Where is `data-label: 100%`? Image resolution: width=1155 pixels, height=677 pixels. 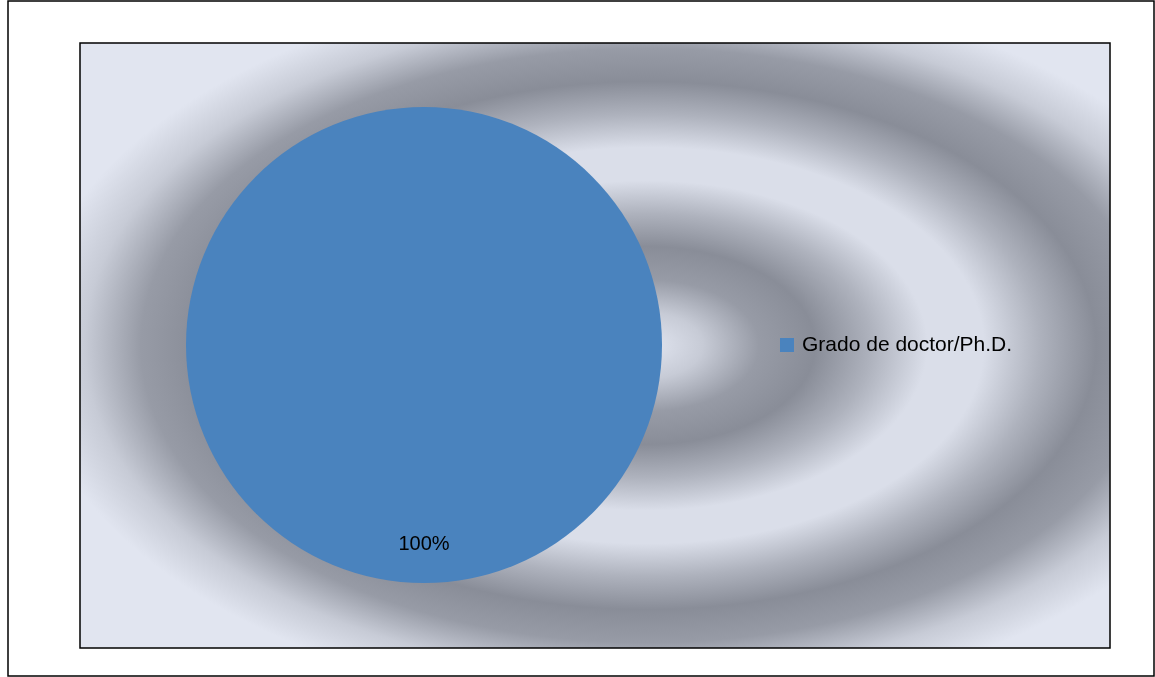 data-label: 100% is located at coordinates (424, 543).